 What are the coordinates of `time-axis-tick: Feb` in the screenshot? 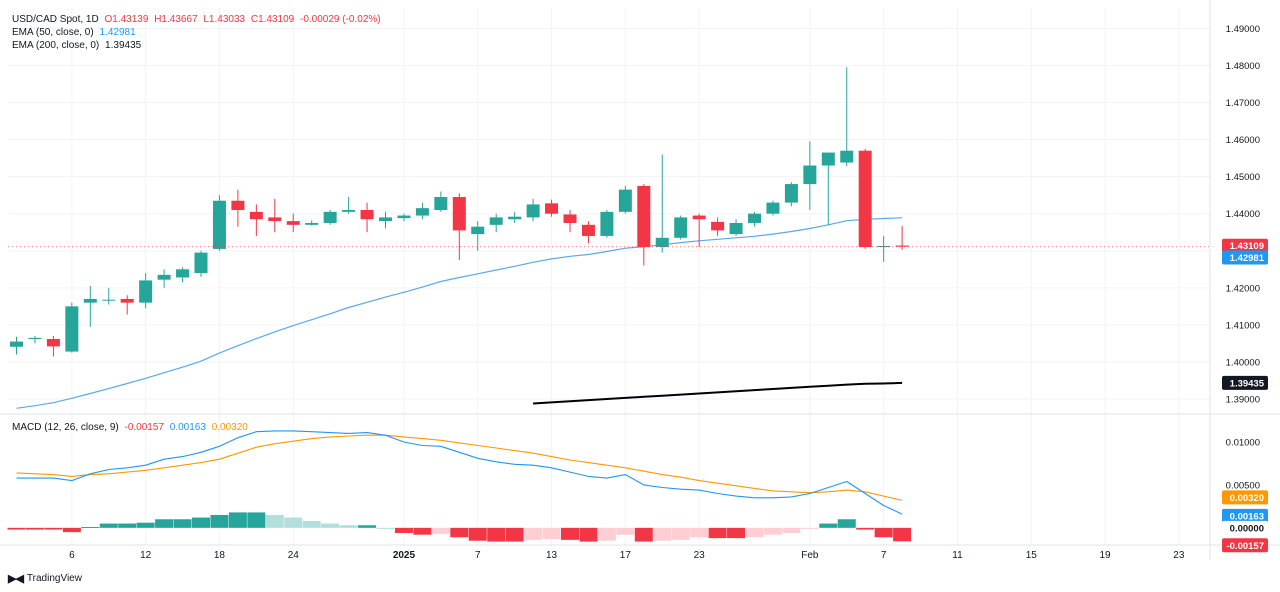 It's located at (810, 555).